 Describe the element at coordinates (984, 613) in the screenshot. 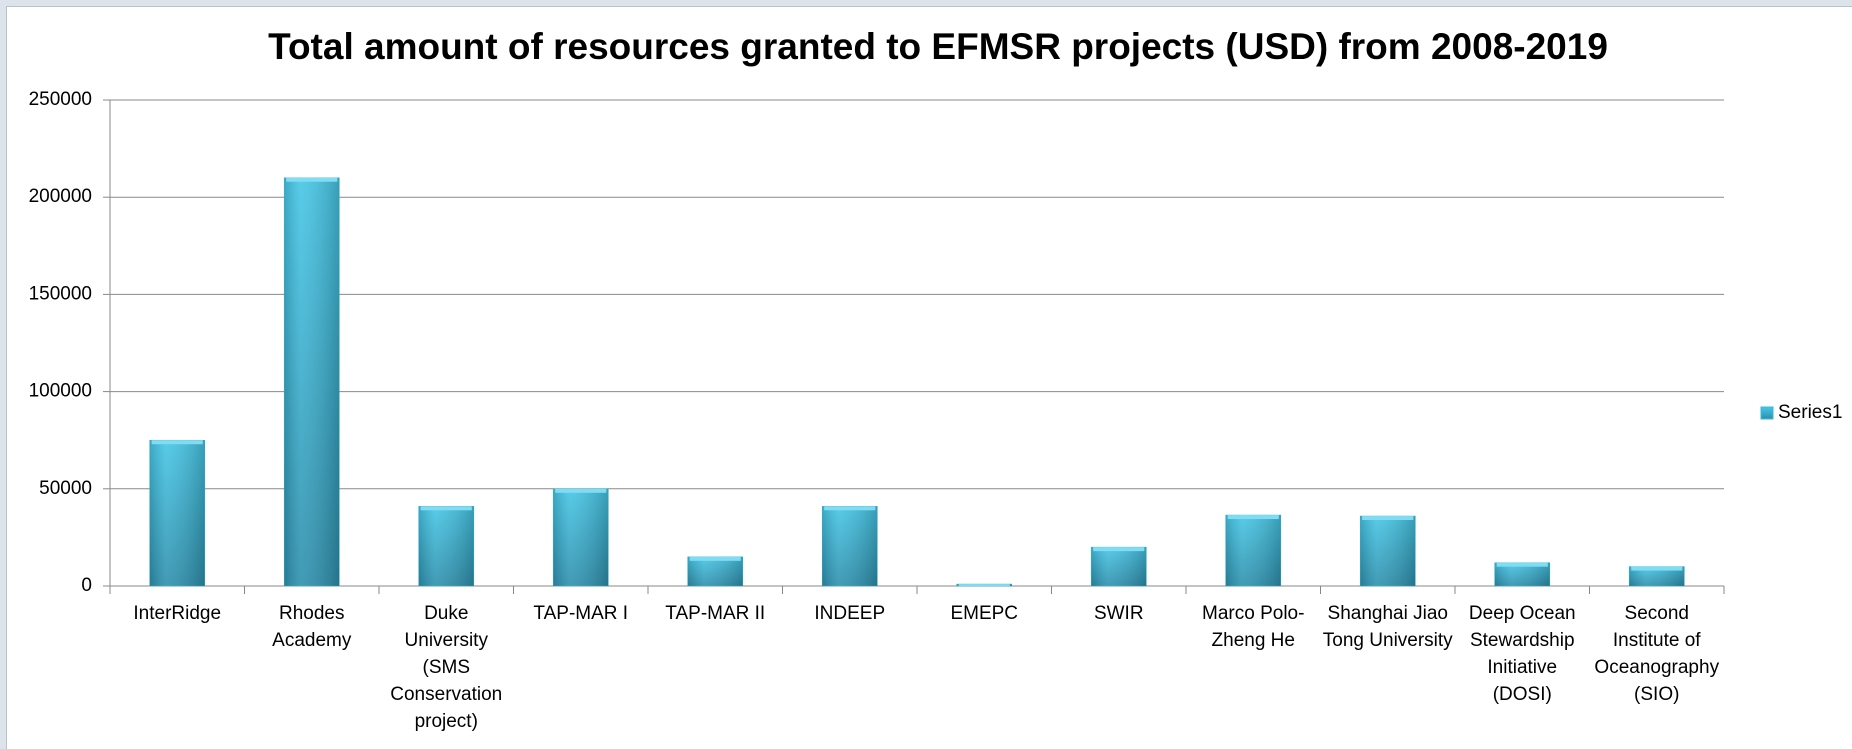

I see `x-tick-label: EMEPC` at that location.